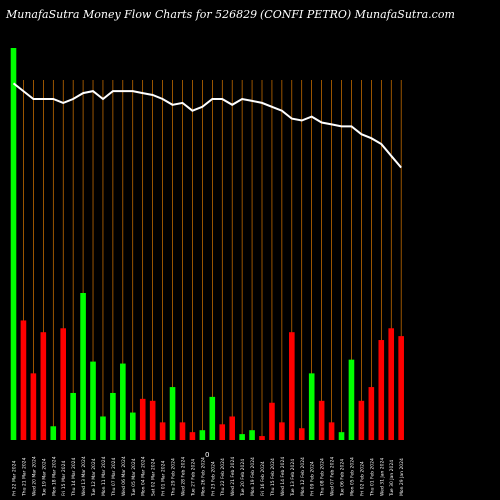 The image size is (500, 500). Describe the element at coordinates (164, 478) in the screenshot. I see `date-label: Fri 01 Mar 2024` at that location.